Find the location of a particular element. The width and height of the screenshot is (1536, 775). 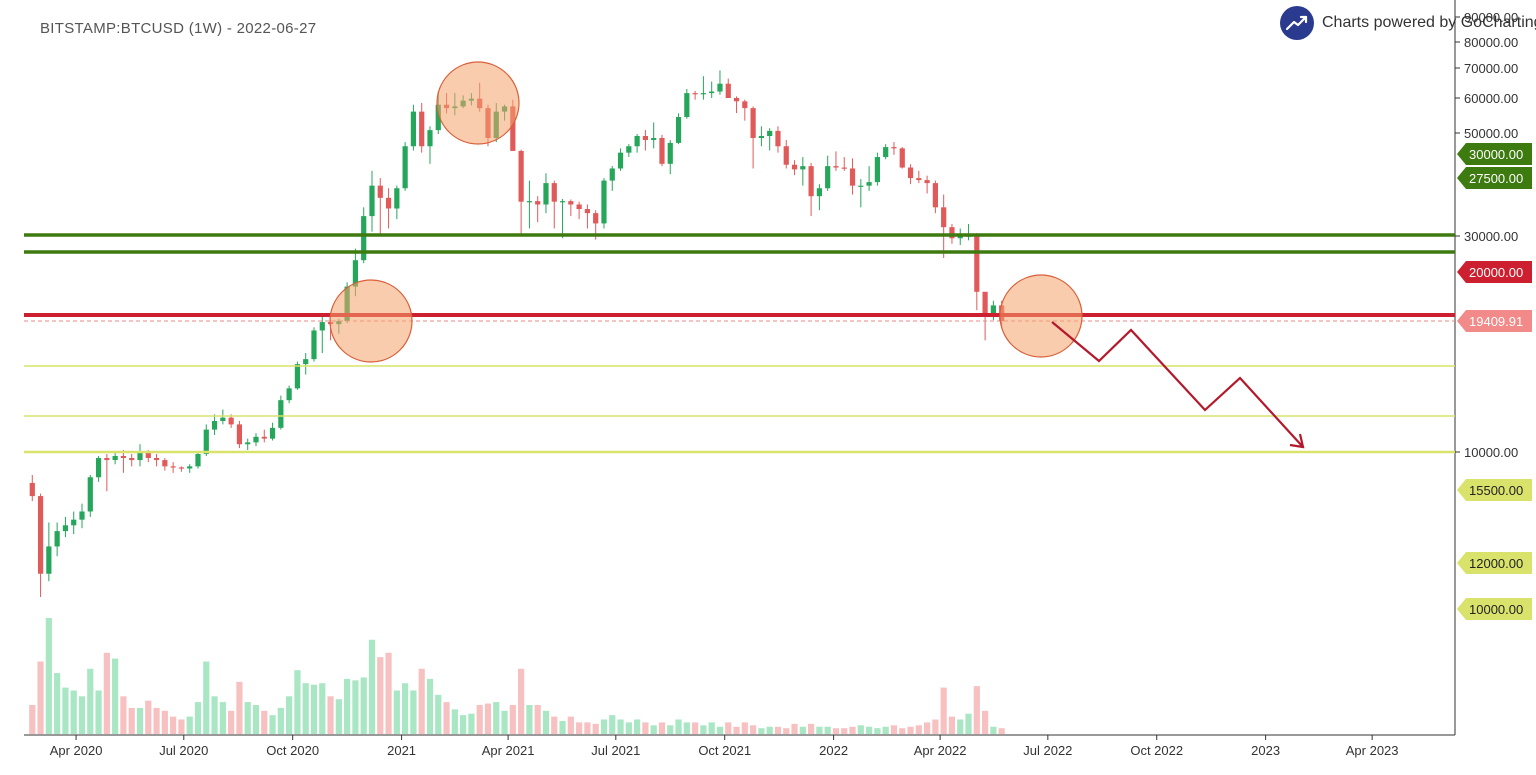

y-tick-label: 10000.00 is located at coordinates (1491, 452).